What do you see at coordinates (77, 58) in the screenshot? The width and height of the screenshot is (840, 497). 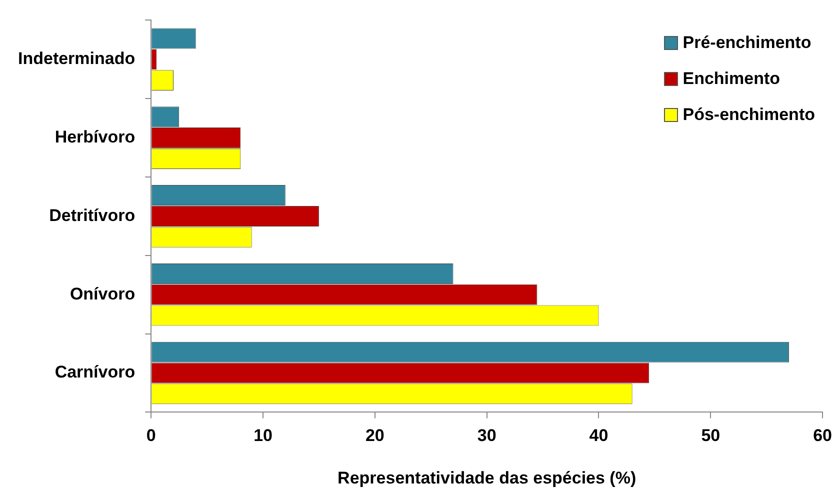 I see `y-tick-label: Indeterminado` at bounding box center [77, 58].